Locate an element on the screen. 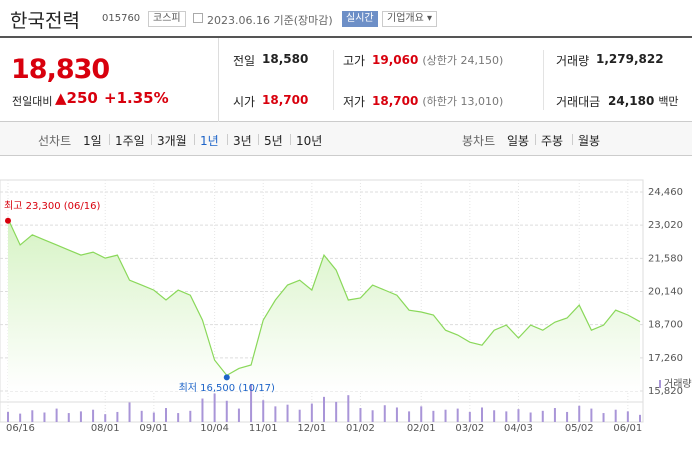  legend-swatch is located at coordinates (660, 384).